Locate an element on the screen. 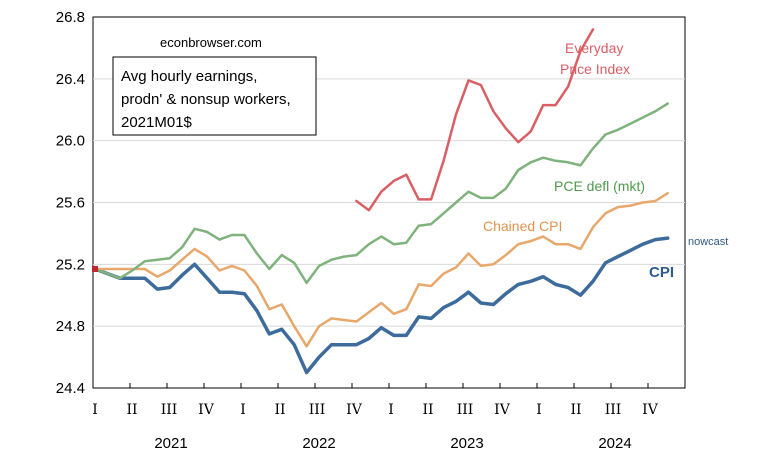 The height and width of the screenshot is (470, 780). markers is located at coordinates (95, 268).